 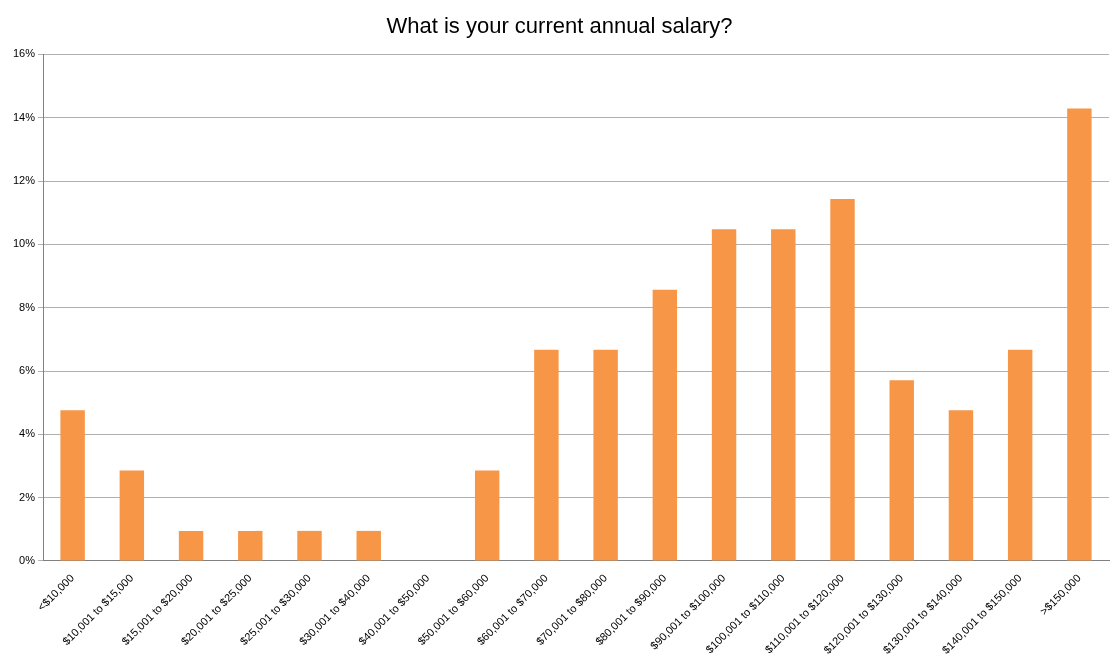 I want to click on y-tick-label: 16%, so click(x=24, y=53).